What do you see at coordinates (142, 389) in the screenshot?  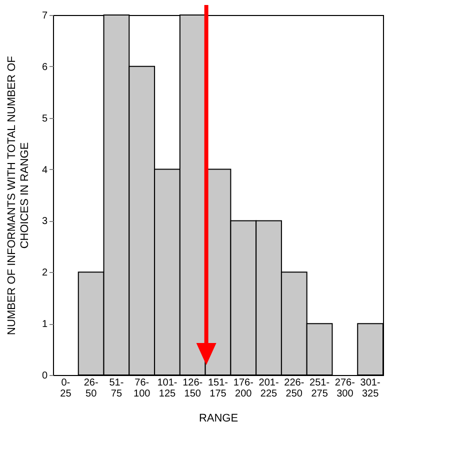 I see `x-tick-label: 76- 100` at bounding box center [142, 389].